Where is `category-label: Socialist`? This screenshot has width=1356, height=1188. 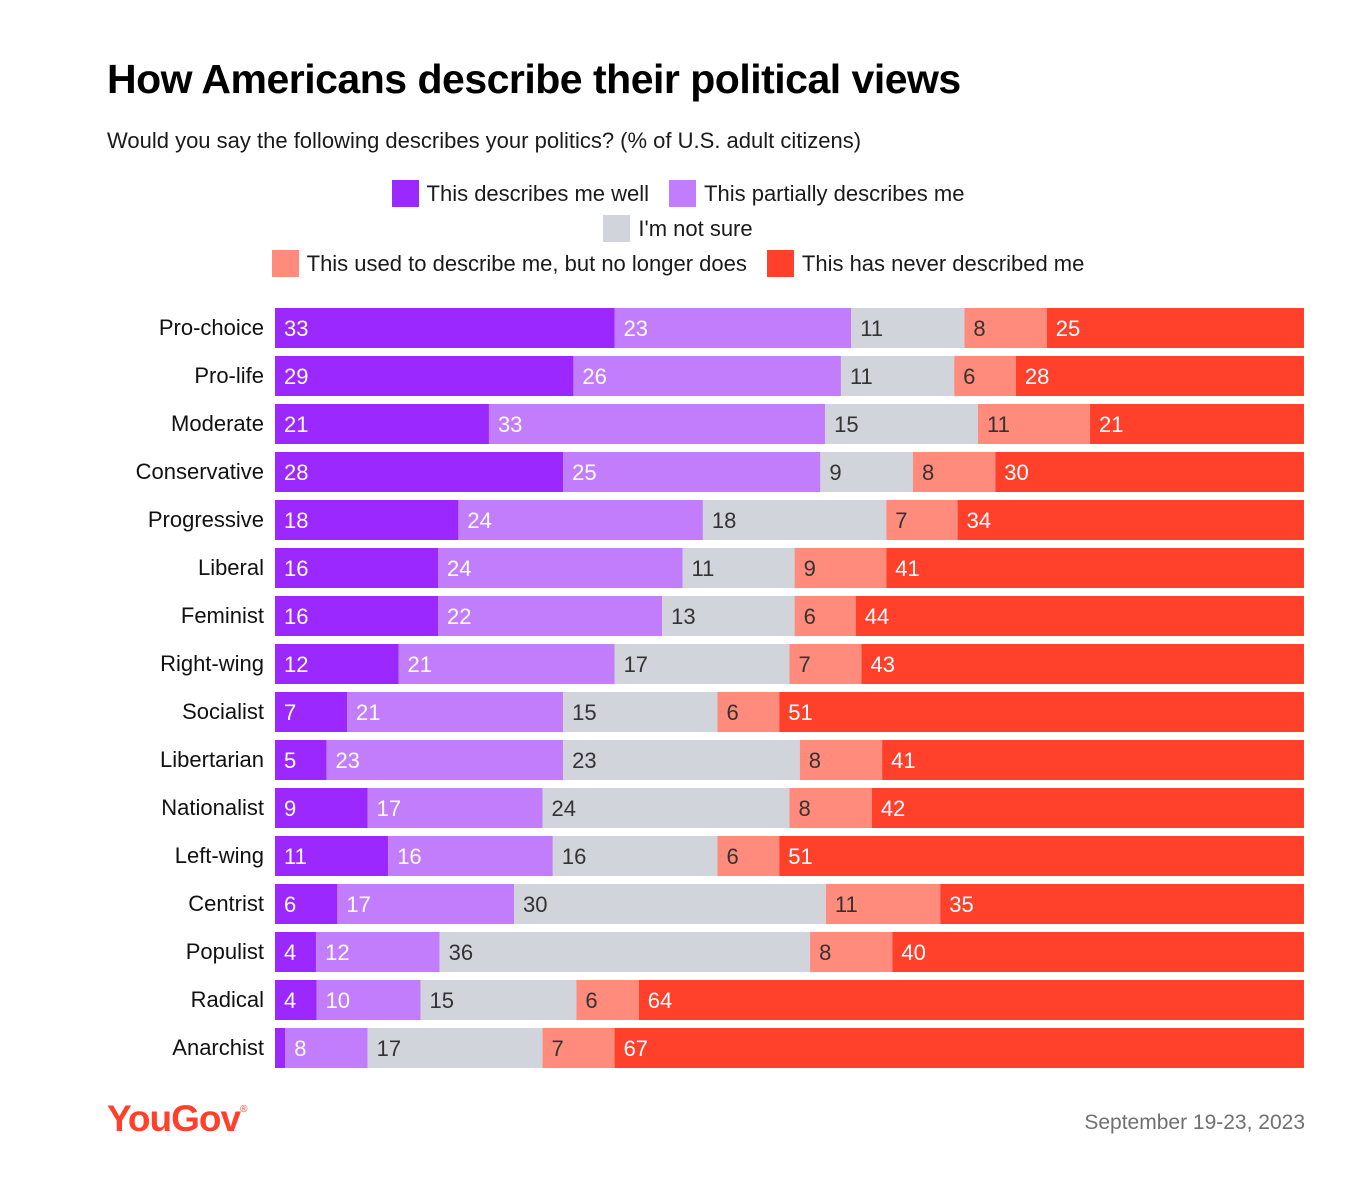 category-label: Socialist is located at coordinates (223, 711).